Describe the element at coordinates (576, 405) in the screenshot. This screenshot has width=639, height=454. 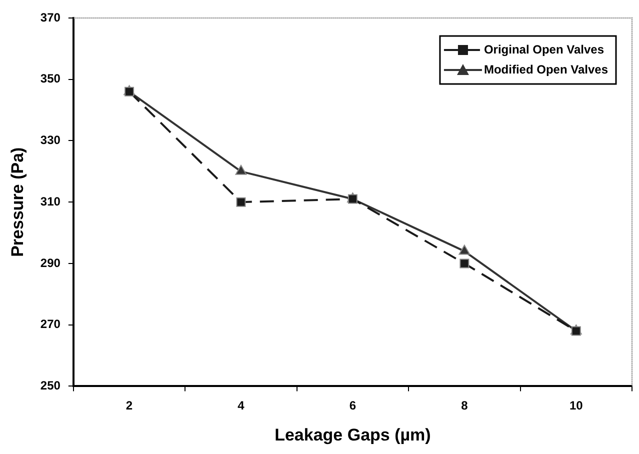
I see `x-tick-label: 10` at that location.